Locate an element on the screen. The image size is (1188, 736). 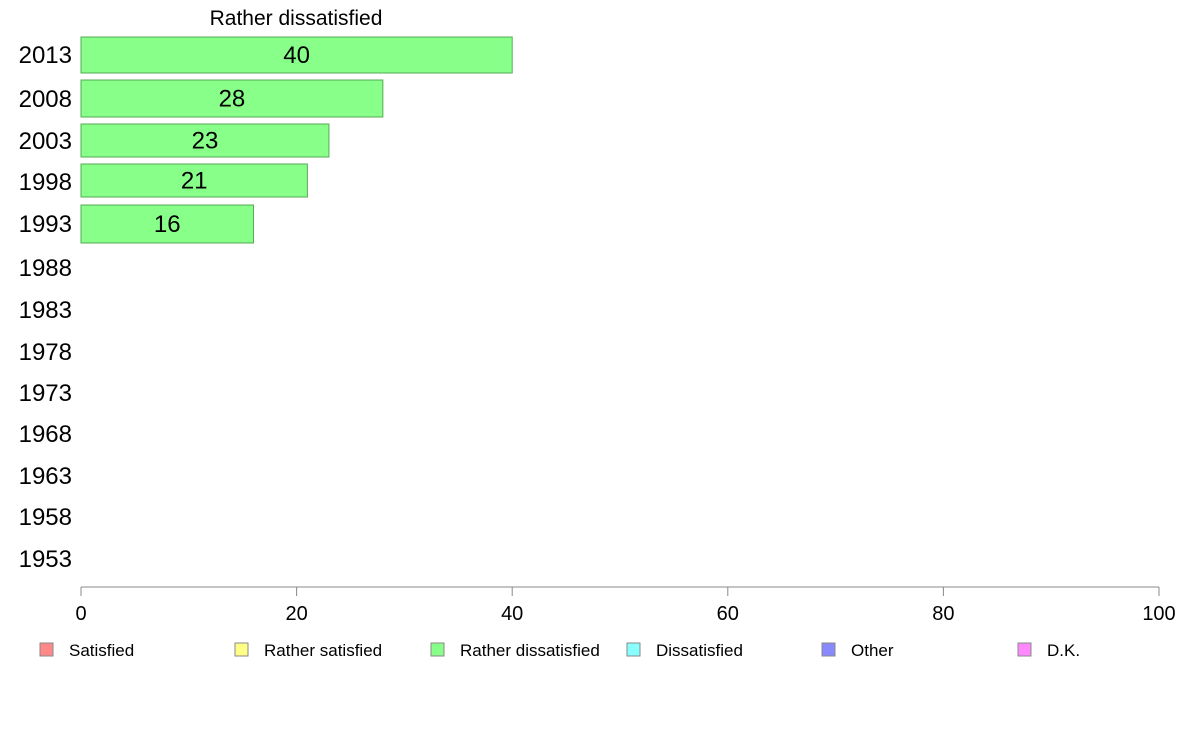
bar-2013 is located at coordinates (296, 55).